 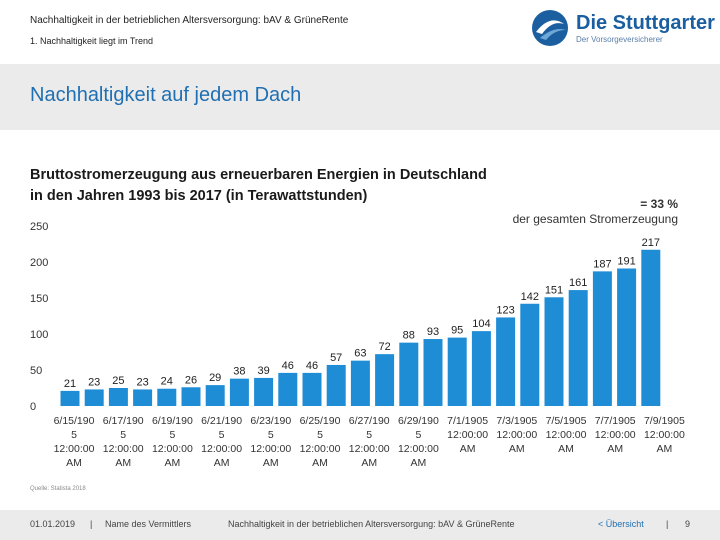 What do you see at coordinates (505, 310) in the screenshot?
I see `bar-value-label: 123` at bounding box center [505, 310].